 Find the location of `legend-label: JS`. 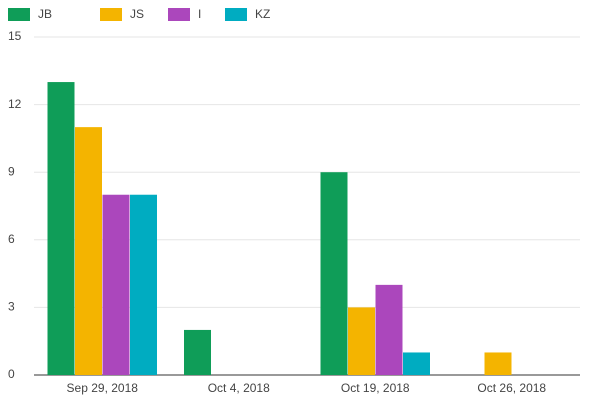

legend-label: JS is located at coordinates (137, 14).